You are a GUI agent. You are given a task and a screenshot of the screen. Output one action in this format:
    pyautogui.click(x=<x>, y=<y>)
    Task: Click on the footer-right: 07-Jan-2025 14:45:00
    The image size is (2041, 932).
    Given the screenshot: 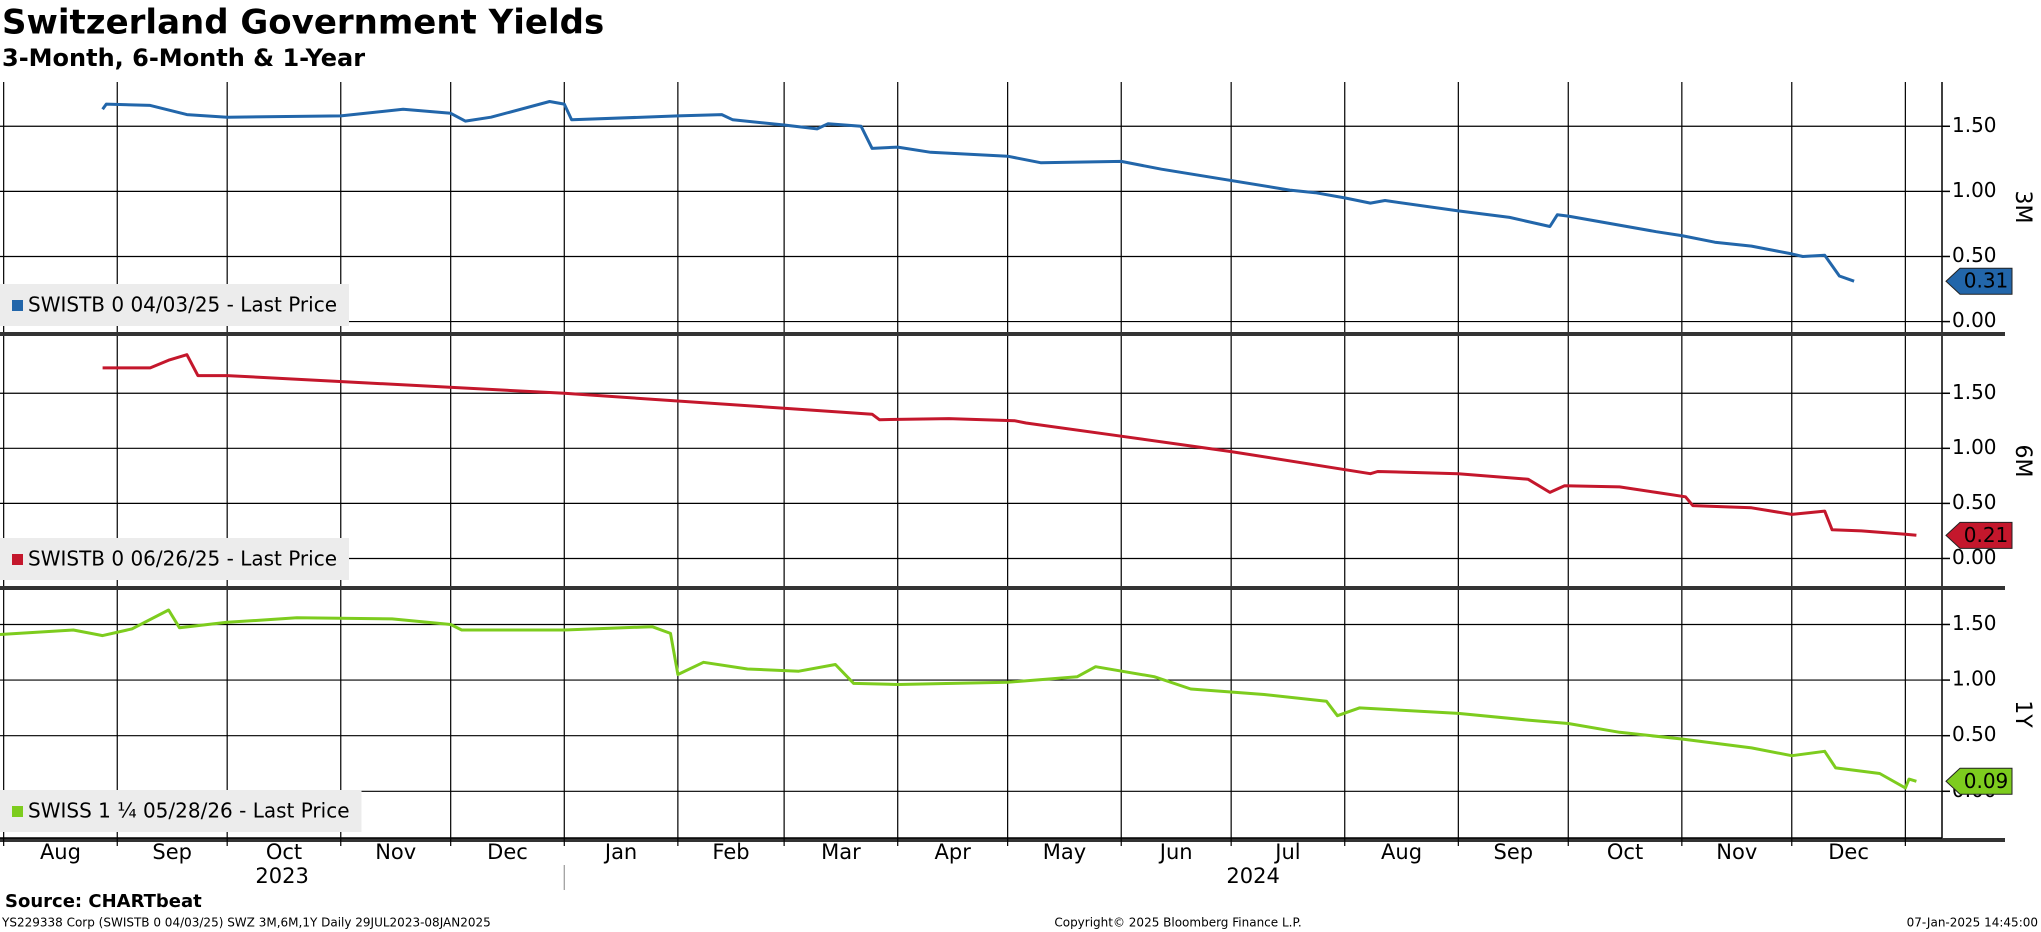 What is the action you would take?
    pyautogui.click(x=1972, y=923)
    